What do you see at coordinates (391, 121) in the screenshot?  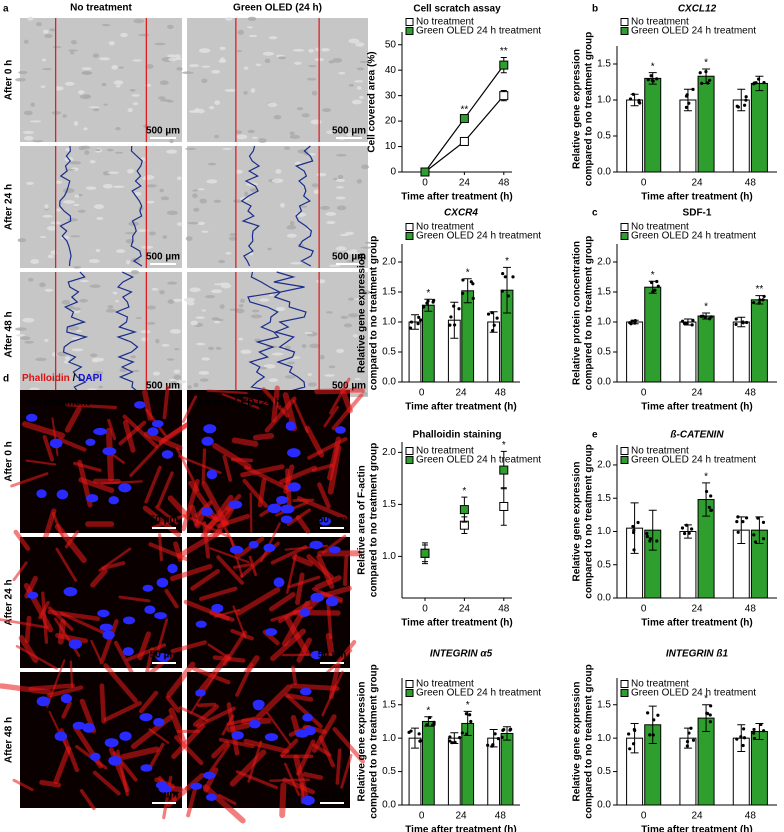 I see `y-tick-label: 20` at bounding box center [391, 121].